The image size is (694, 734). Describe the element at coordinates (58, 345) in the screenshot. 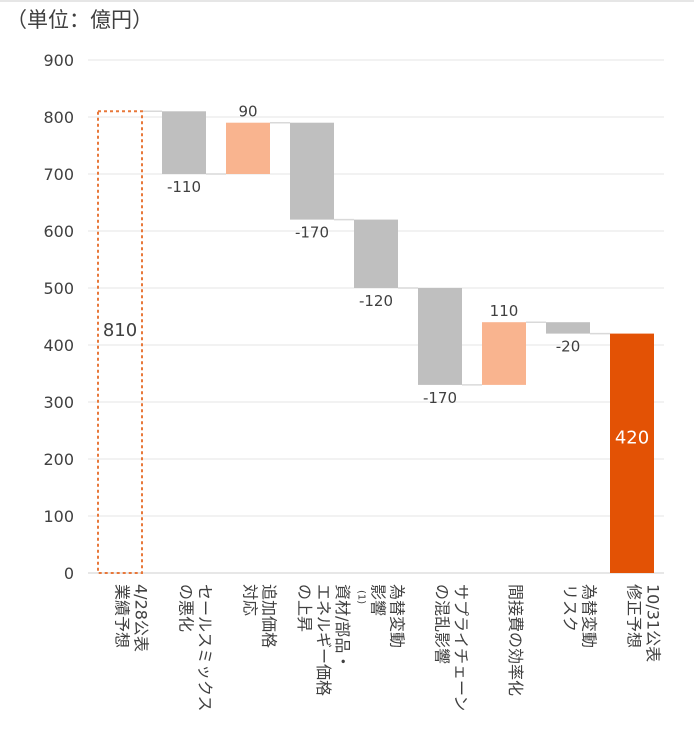

I see `y-tick-label: 400` at that location.